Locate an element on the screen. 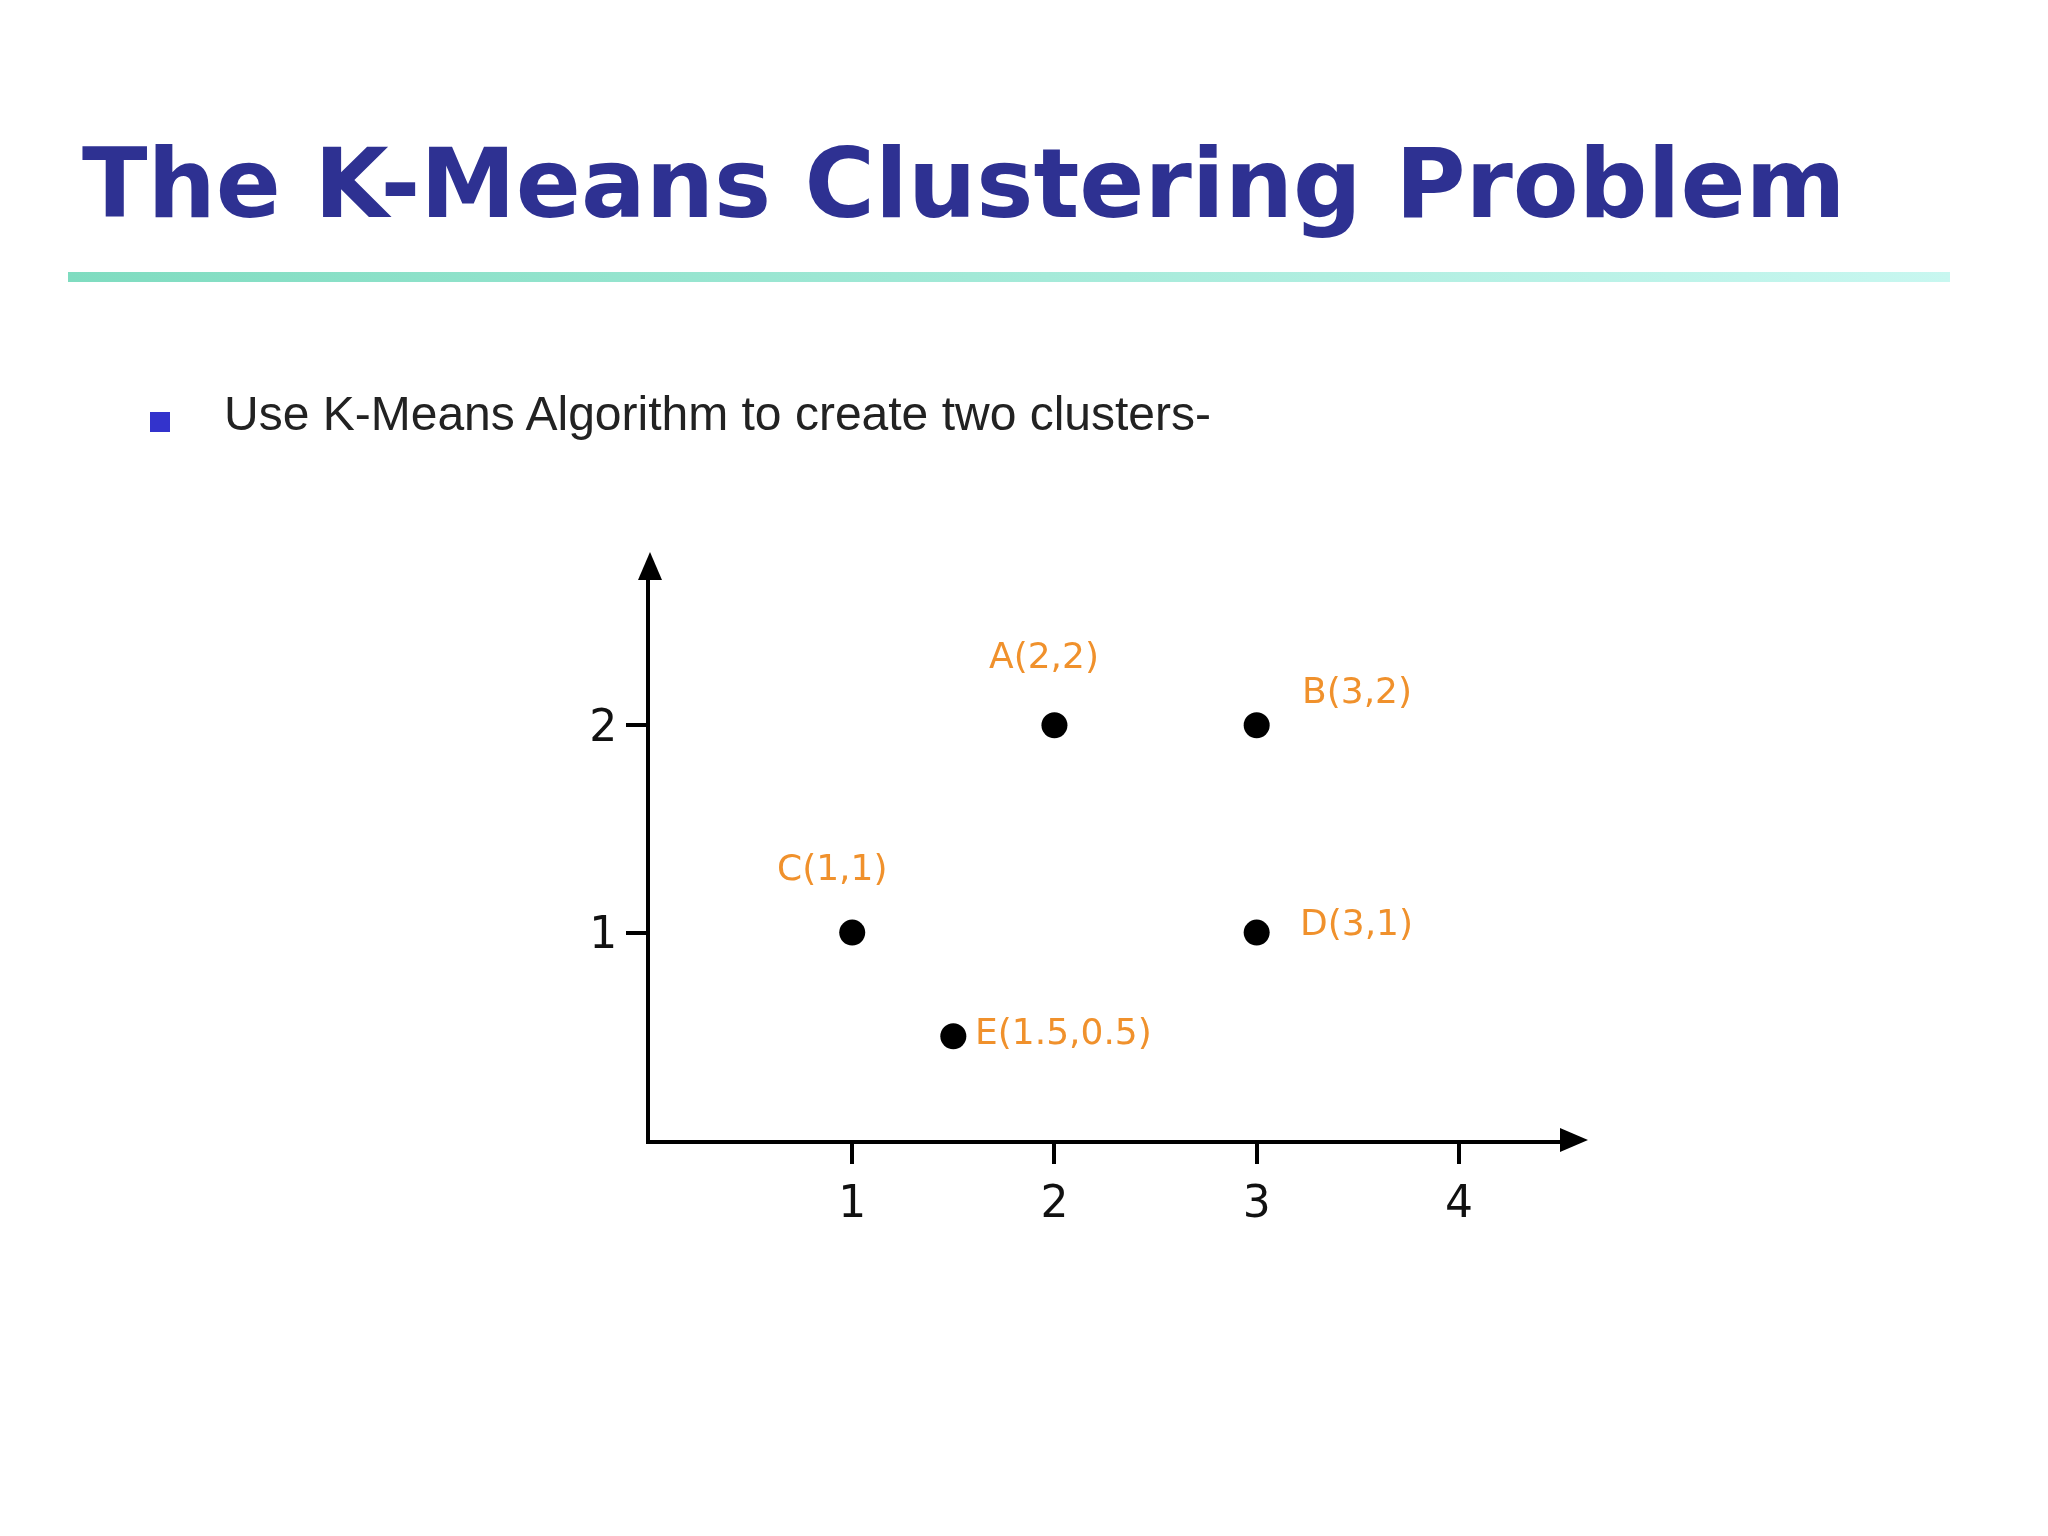  annotation: E(1.5,0.5) is located at coordinates (1063, 1031).